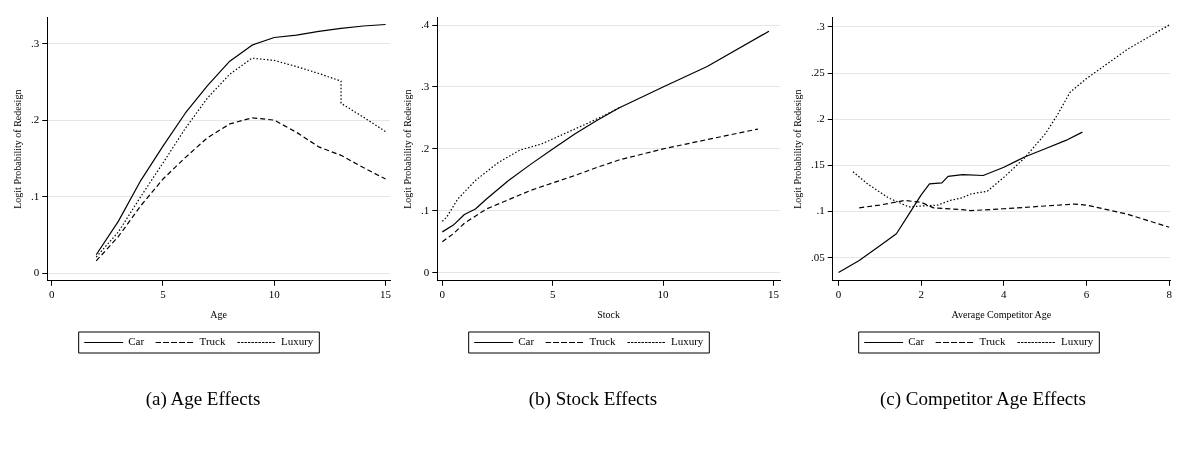  What do you see at coordinates (983, 399) in the screenshot?
I see `text: (c) Competitor Age Effects` at bounding box center [983, 399].